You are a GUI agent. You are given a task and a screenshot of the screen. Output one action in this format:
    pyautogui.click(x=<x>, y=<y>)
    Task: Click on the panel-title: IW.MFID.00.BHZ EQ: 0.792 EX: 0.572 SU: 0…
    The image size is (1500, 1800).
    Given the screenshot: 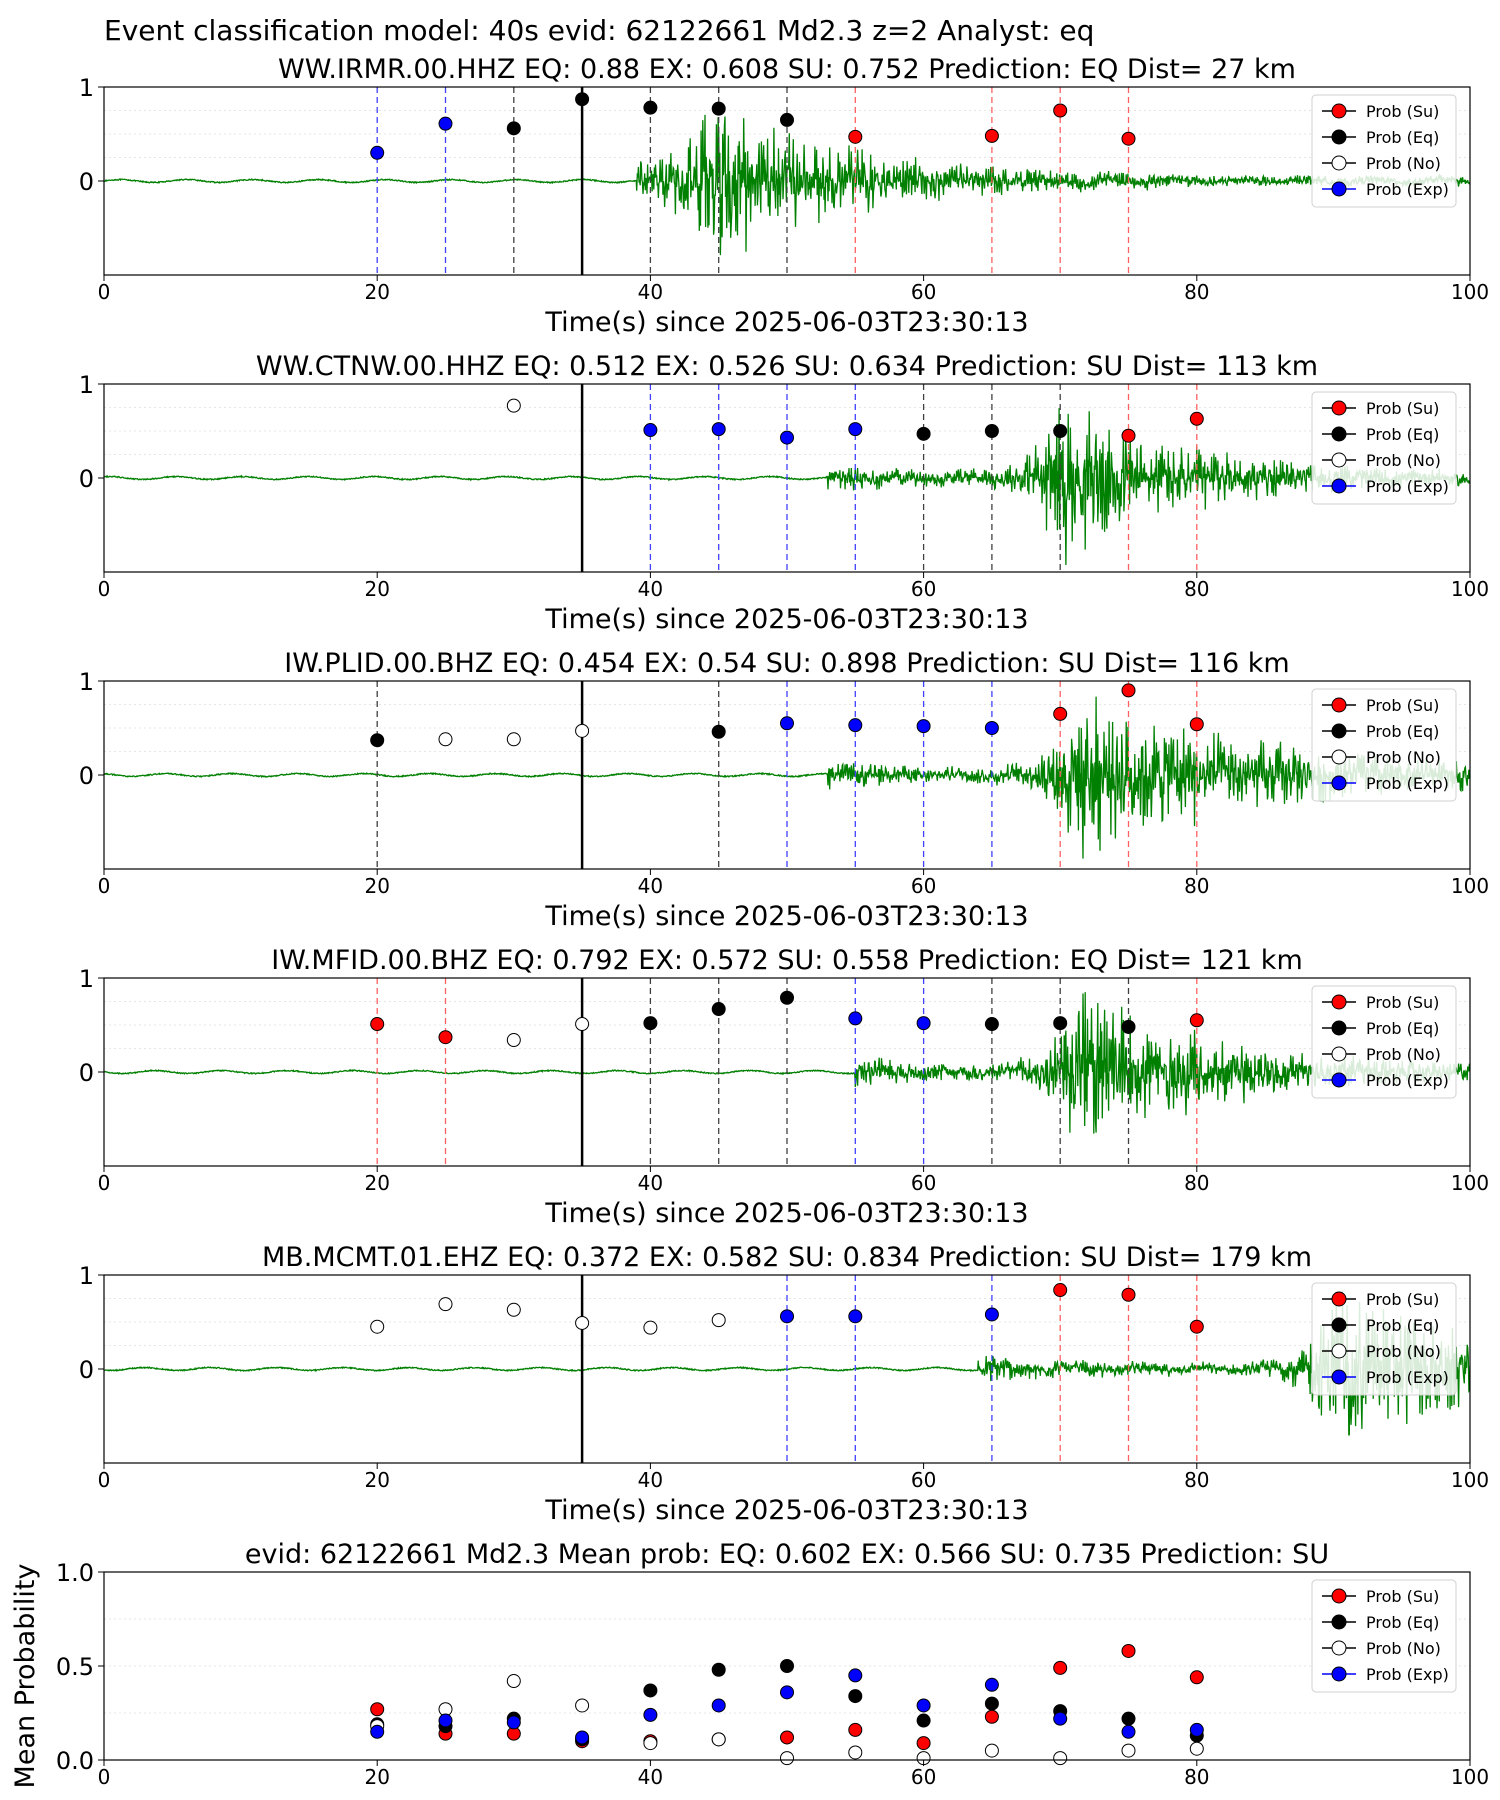 What is the action you would take?
    pyautogui.click(x=787, y=960)
    